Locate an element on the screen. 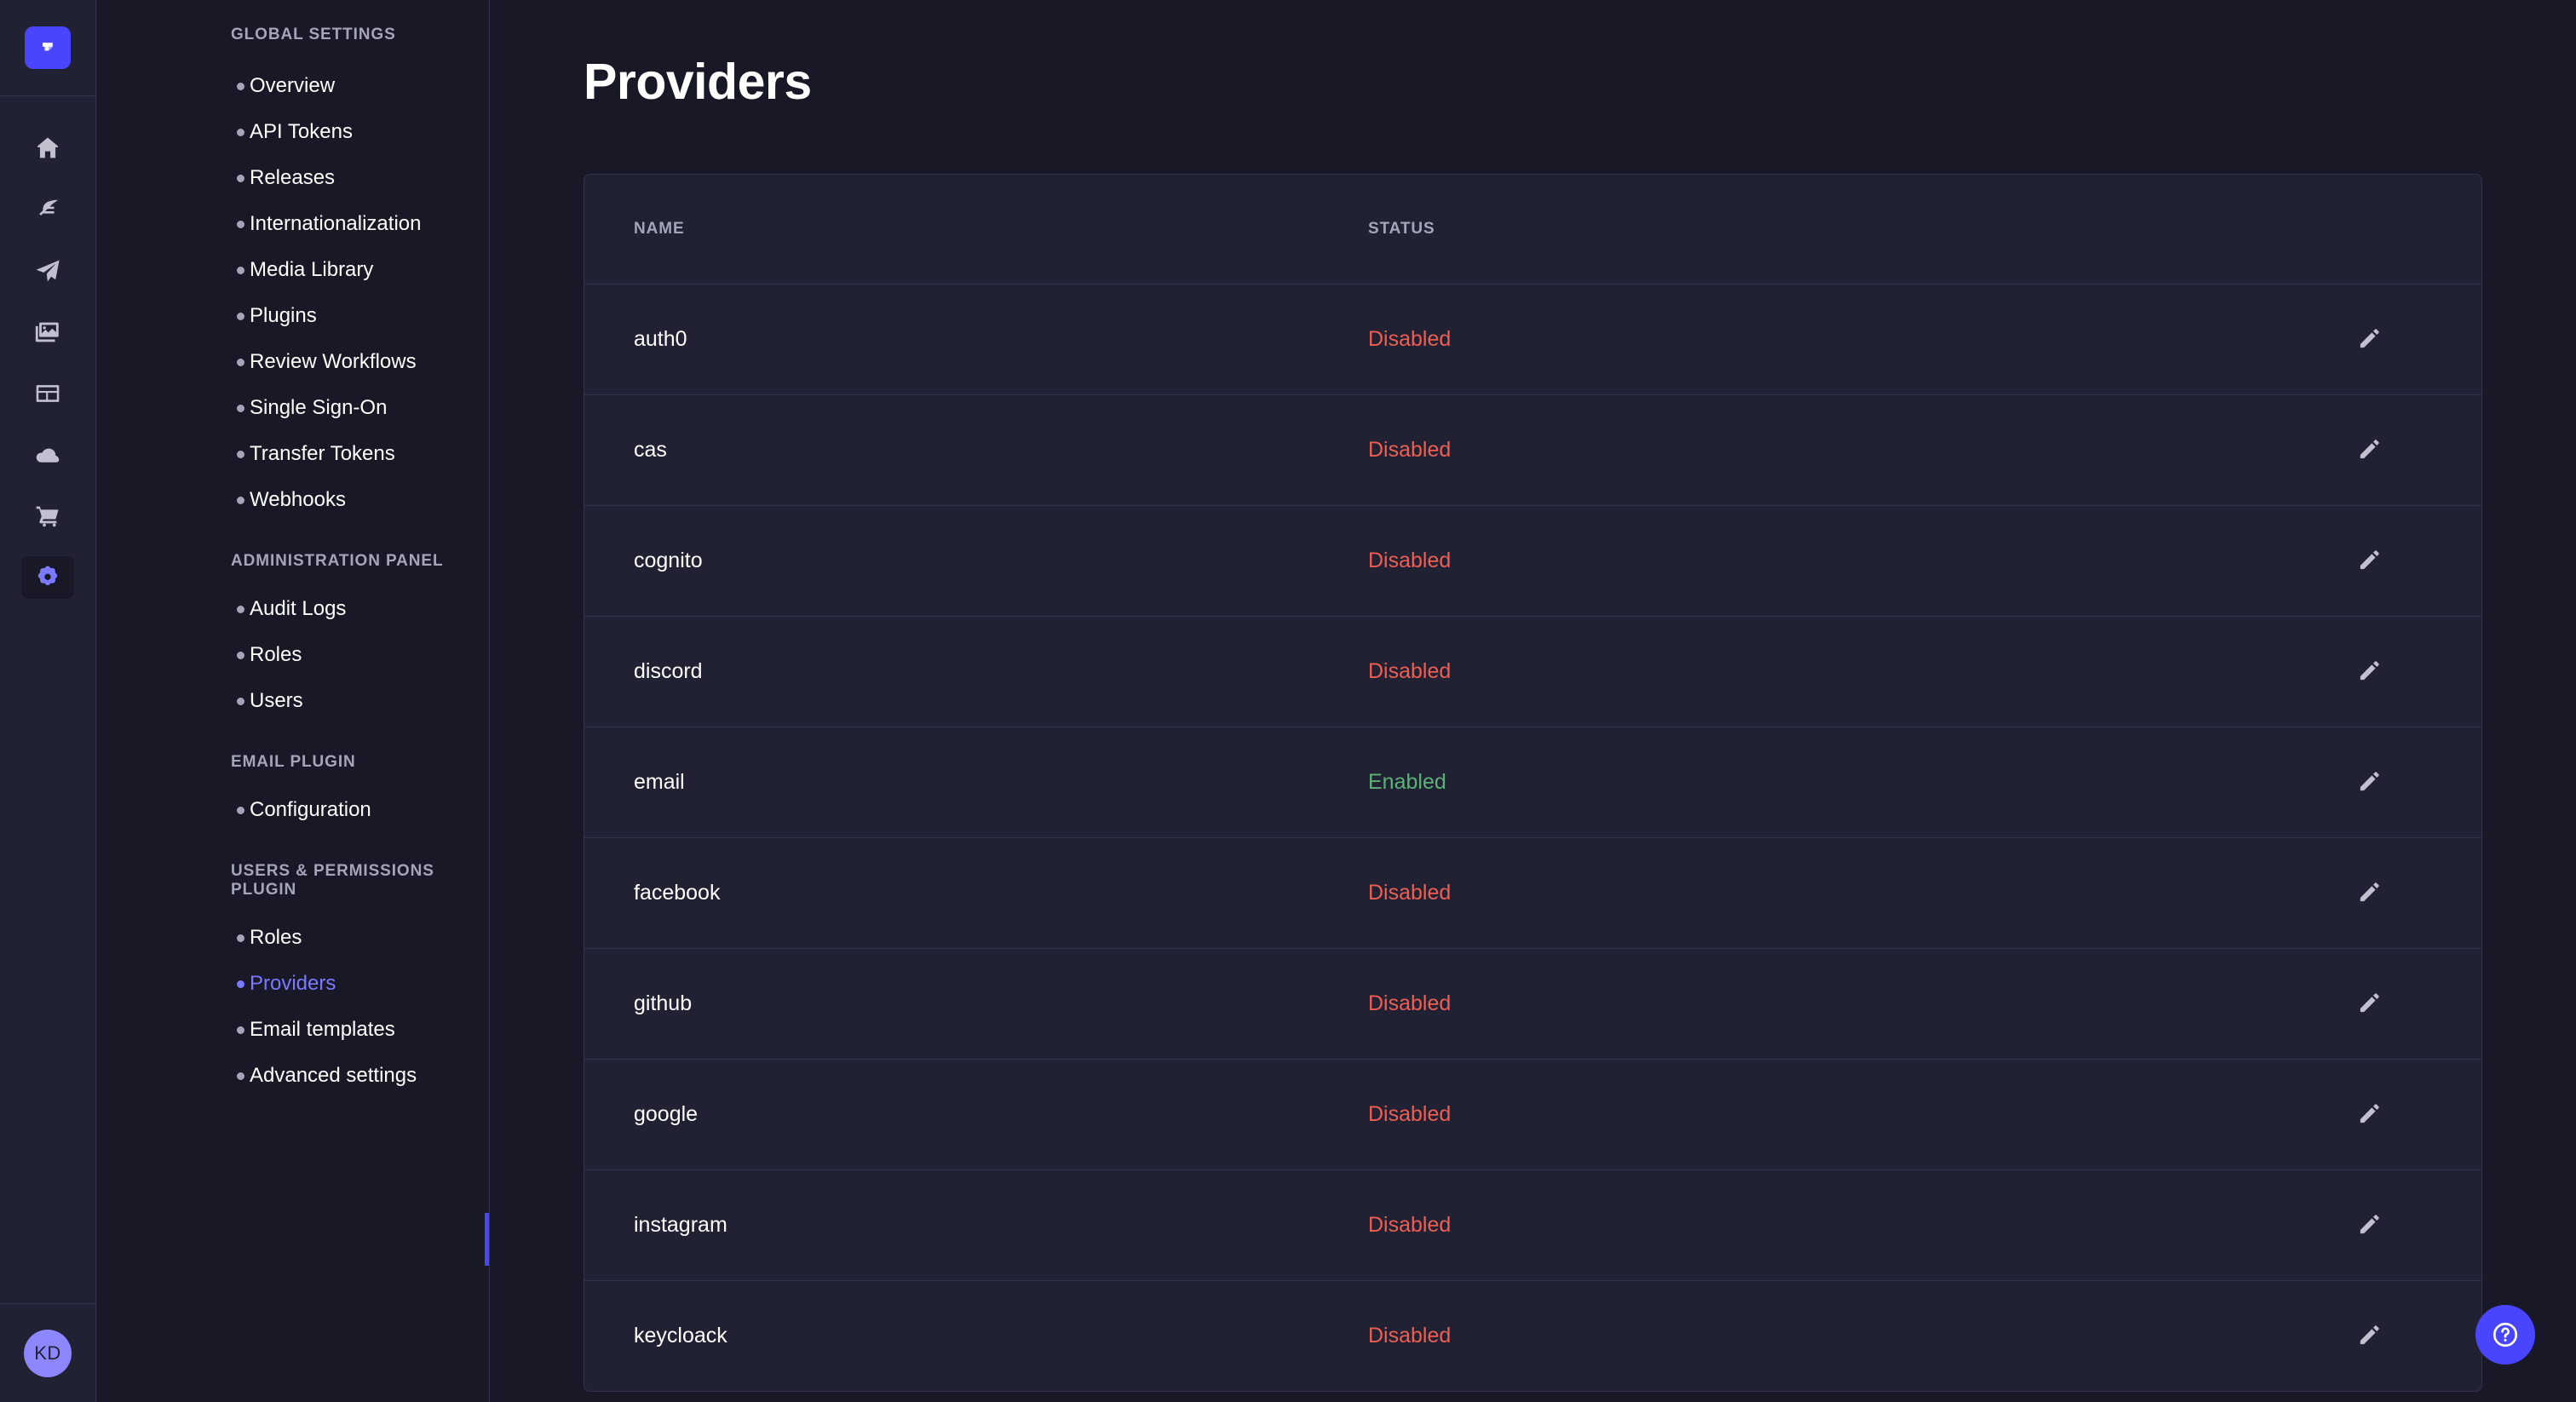  sidebar-item-label: Providers is located at coordinates (293, 983).